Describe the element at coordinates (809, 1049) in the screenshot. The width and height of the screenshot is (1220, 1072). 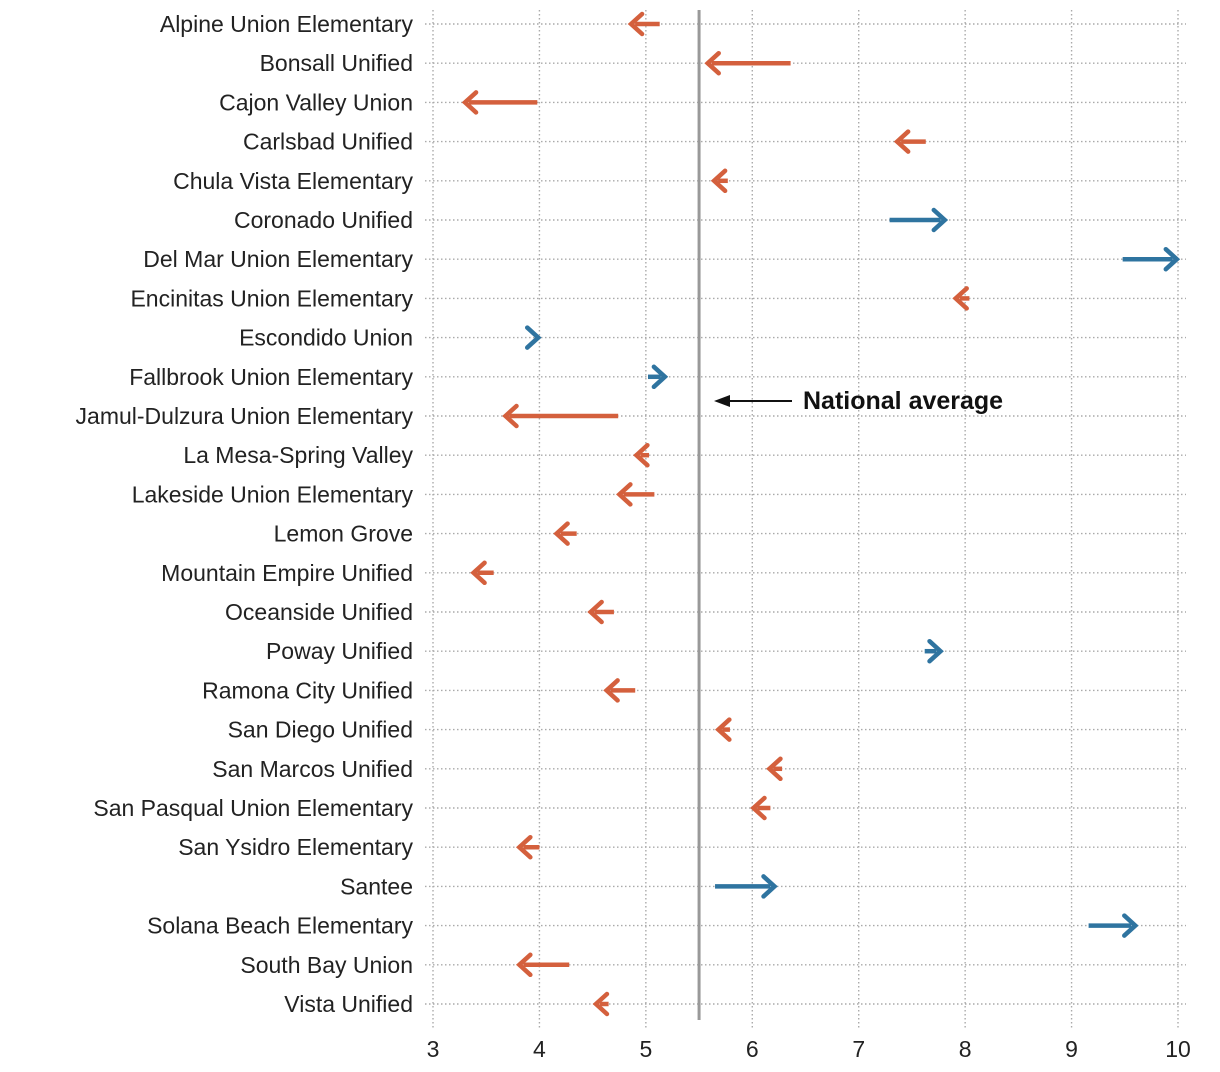
I see `x-axis-ticks: 3 4 5 6 7 8 9 10` at that location.